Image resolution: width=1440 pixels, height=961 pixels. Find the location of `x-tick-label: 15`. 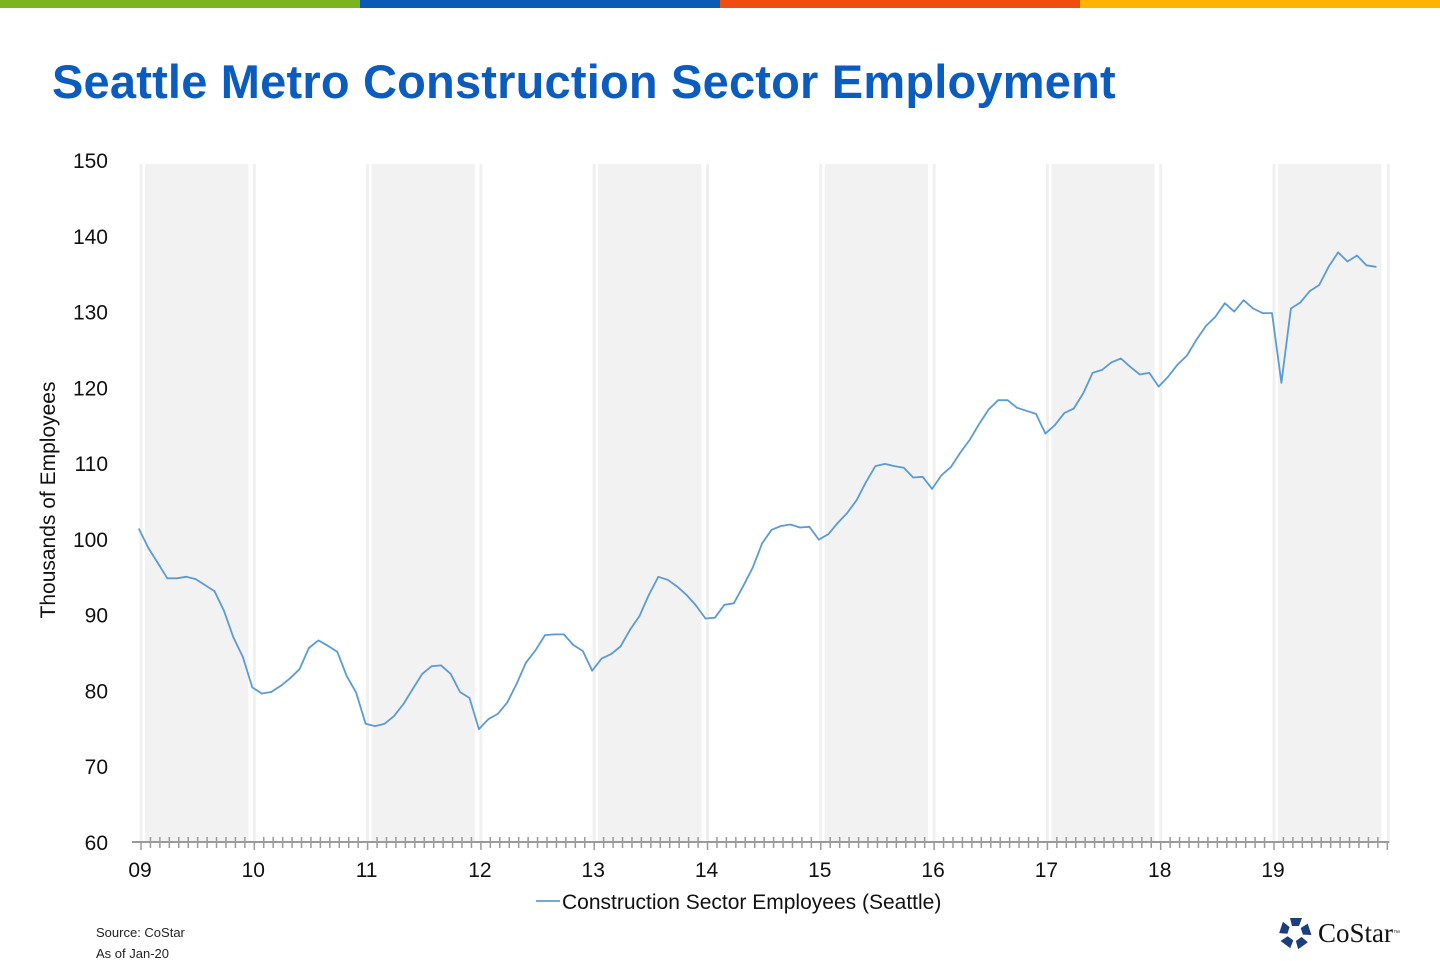

x-tick-label: 15 is located at coordinates (819, 870).